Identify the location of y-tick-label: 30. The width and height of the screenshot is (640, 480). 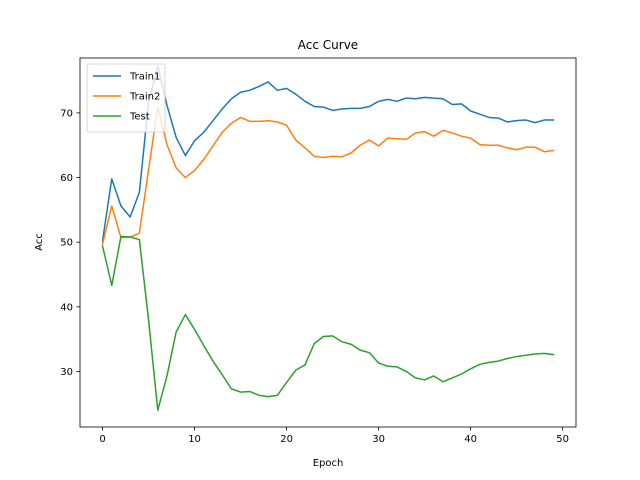
(66, 372).